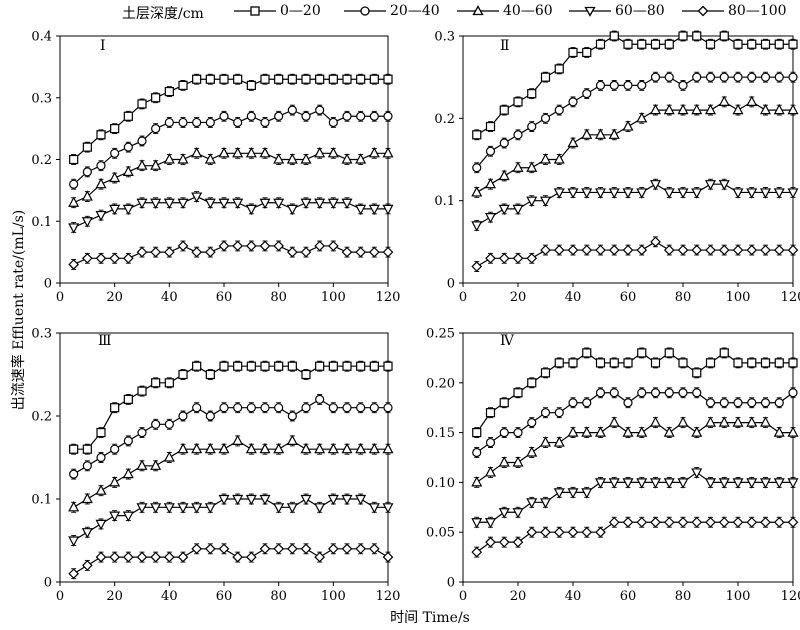 The width and height of the screenshot is (800, 630). Describe the element at coordinates (440, 483) in the screenshot. I see `y-tick-label: 0.10` at that location.